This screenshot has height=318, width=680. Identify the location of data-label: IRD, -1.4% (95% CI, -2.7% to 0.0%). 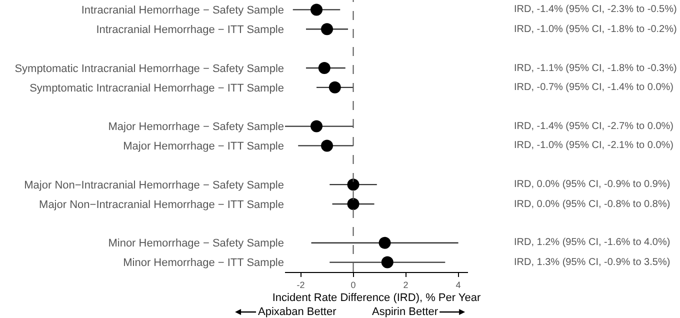
(594, 126).